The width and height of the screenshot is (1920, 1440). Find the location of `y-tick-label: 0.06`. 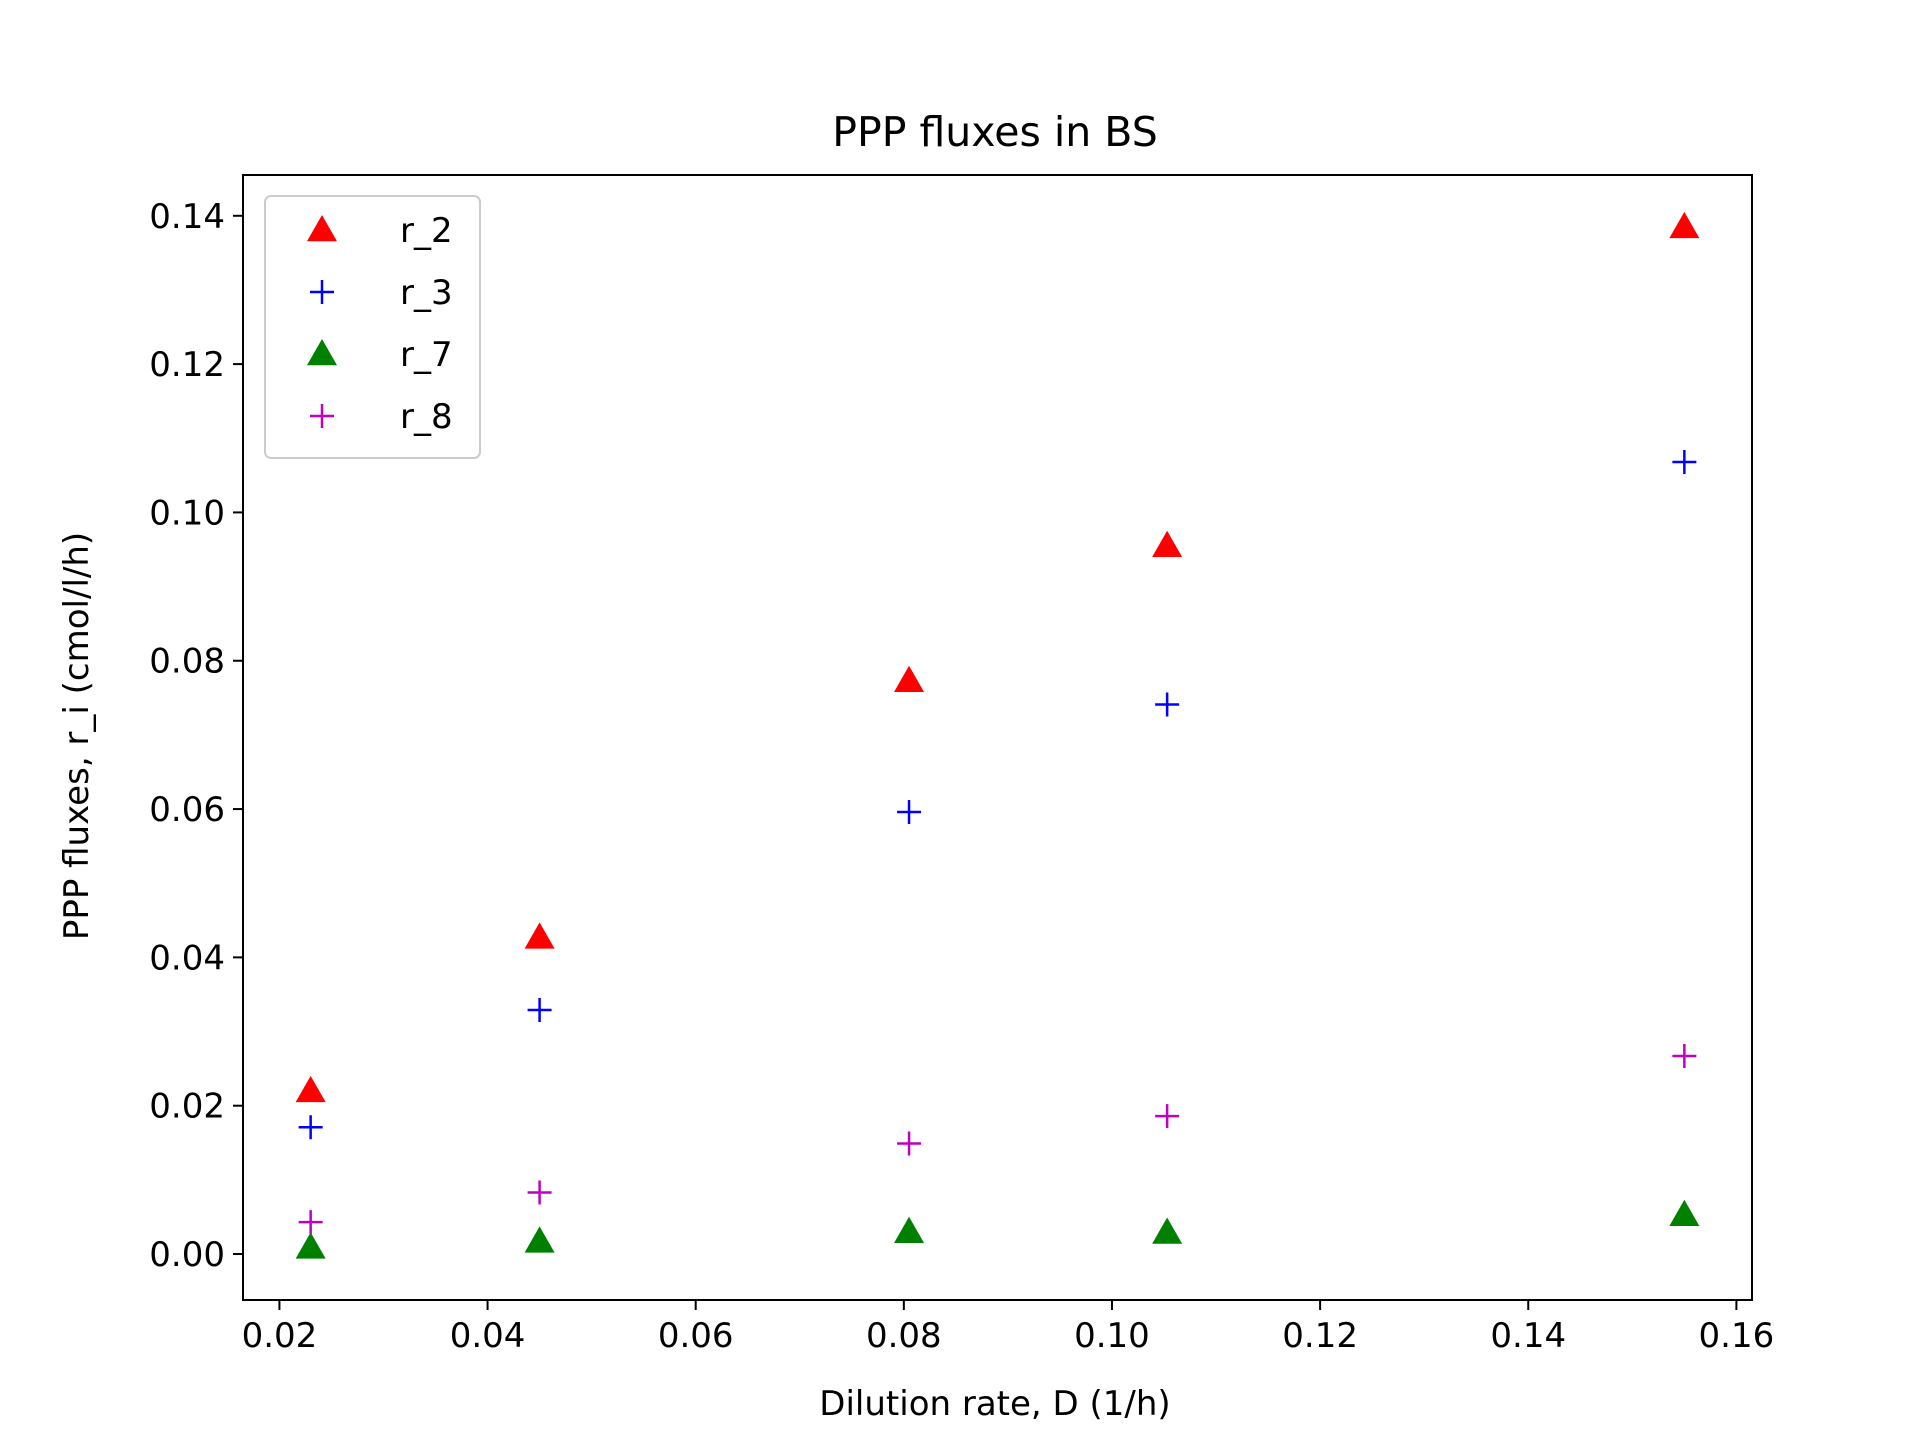

y-tick-label: 0.06 is located at coordinates (187, 810).